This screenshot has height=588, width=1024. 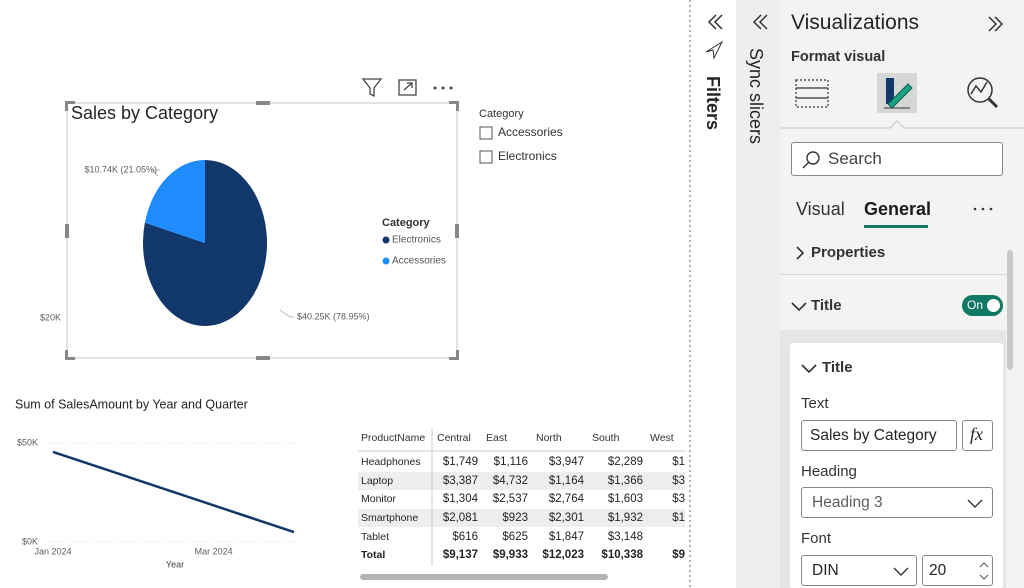 What do you see at coordinates (758, 294) in the screenshot?
I see `sync-slicers-pane: Sync slicers` at bounding box center [758, 294].